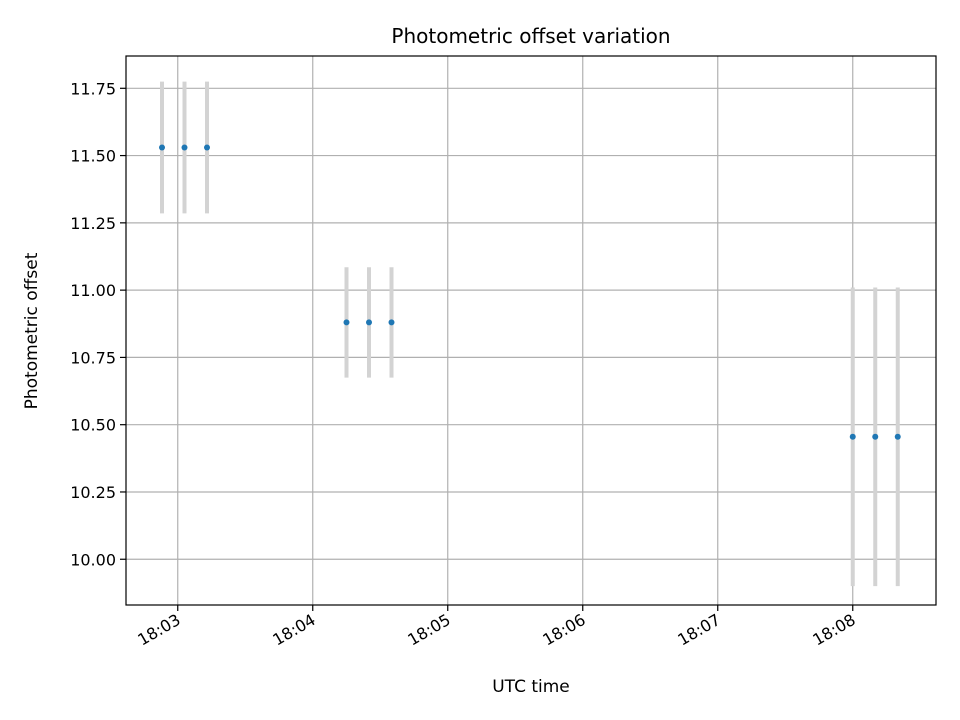  I want to click on y-tick-label: 11.50, so click(93, 156).